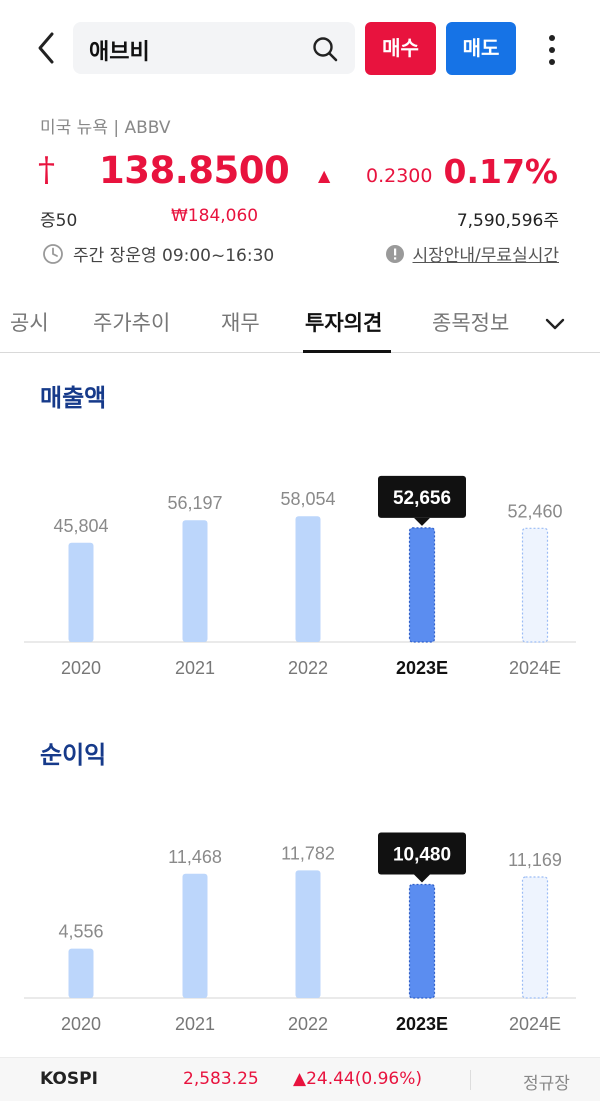 Image resolution: width=600 pixels, height=1101 pixels. I want to click on search-icon, so click(325, 49).